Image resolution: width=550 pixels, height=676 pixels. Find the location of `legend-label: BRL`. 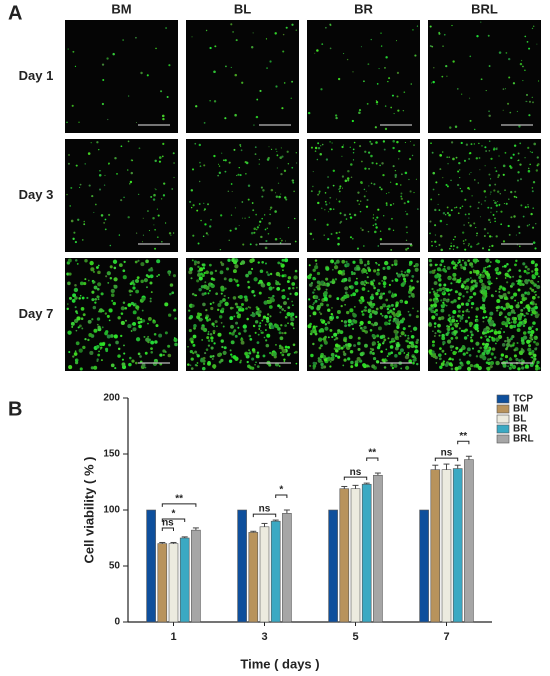

legend-label: BRL is located at coordinates (523, 439).